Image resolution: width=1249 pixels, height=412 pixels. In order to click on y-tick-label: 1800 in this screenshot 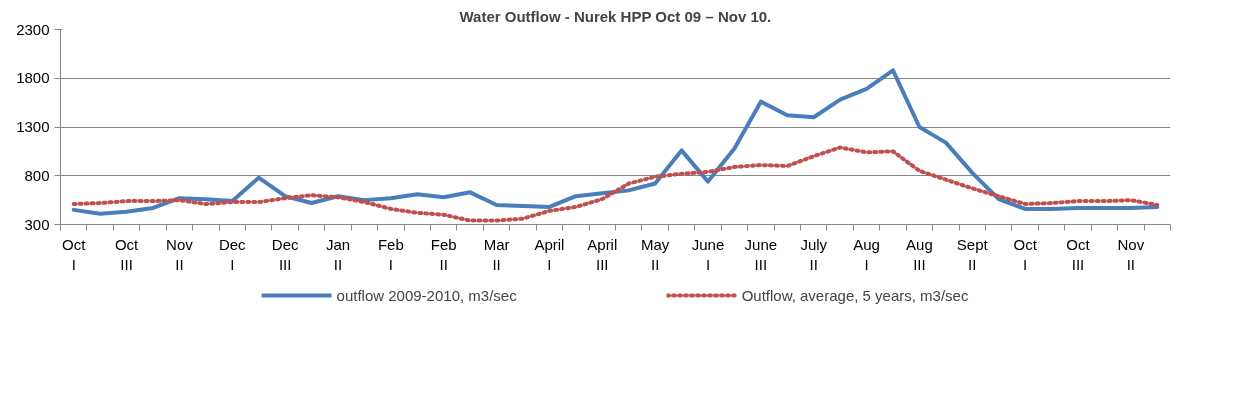, I will do `click(33, 78)`.